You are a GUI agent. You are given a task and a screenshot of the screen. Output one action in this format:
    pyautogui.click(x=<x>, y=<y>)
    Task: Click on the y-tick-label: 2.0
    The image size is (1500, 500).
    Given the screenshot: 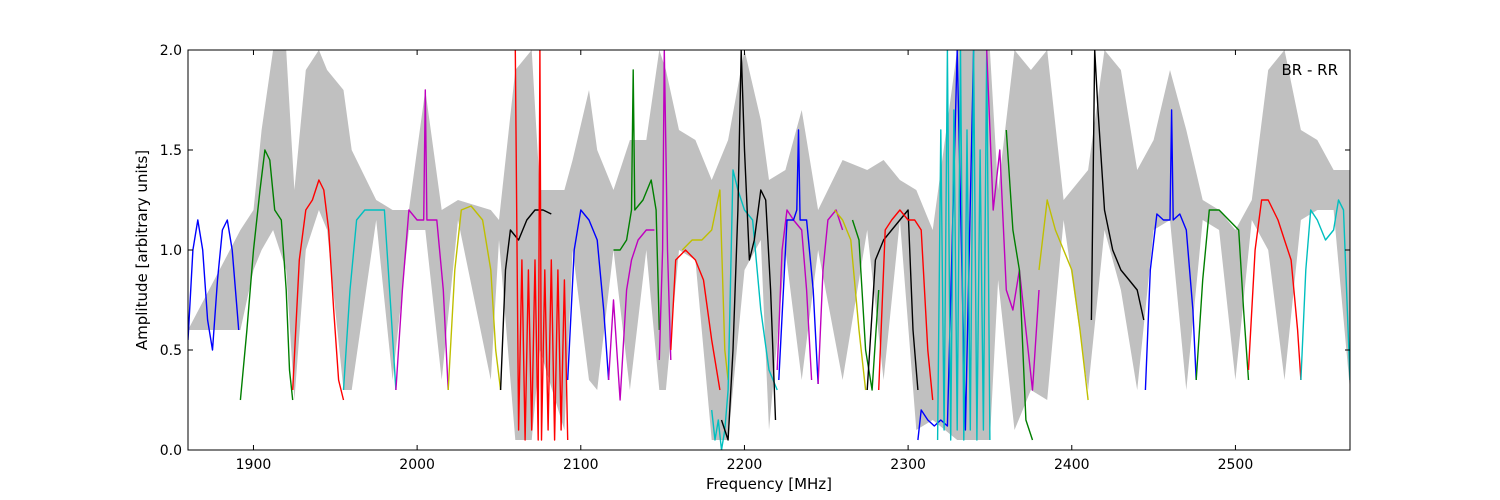 What is the action you would take?
    pyautogui.click(x=171, y=51)
    